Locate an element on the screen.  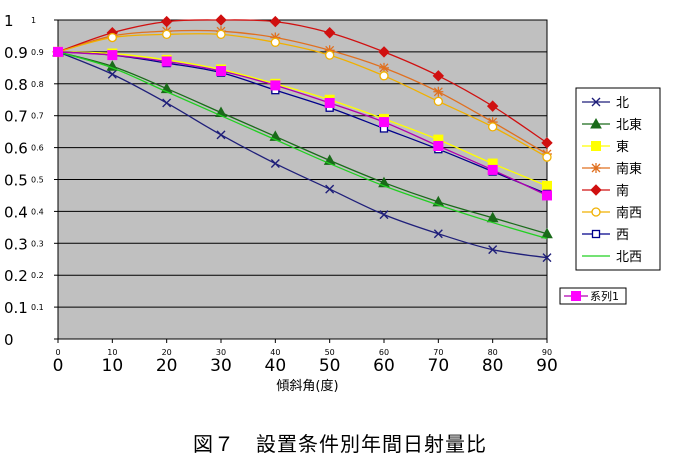
x-axis-label: 傾斜角(度) is located at coordinates (307, 386).